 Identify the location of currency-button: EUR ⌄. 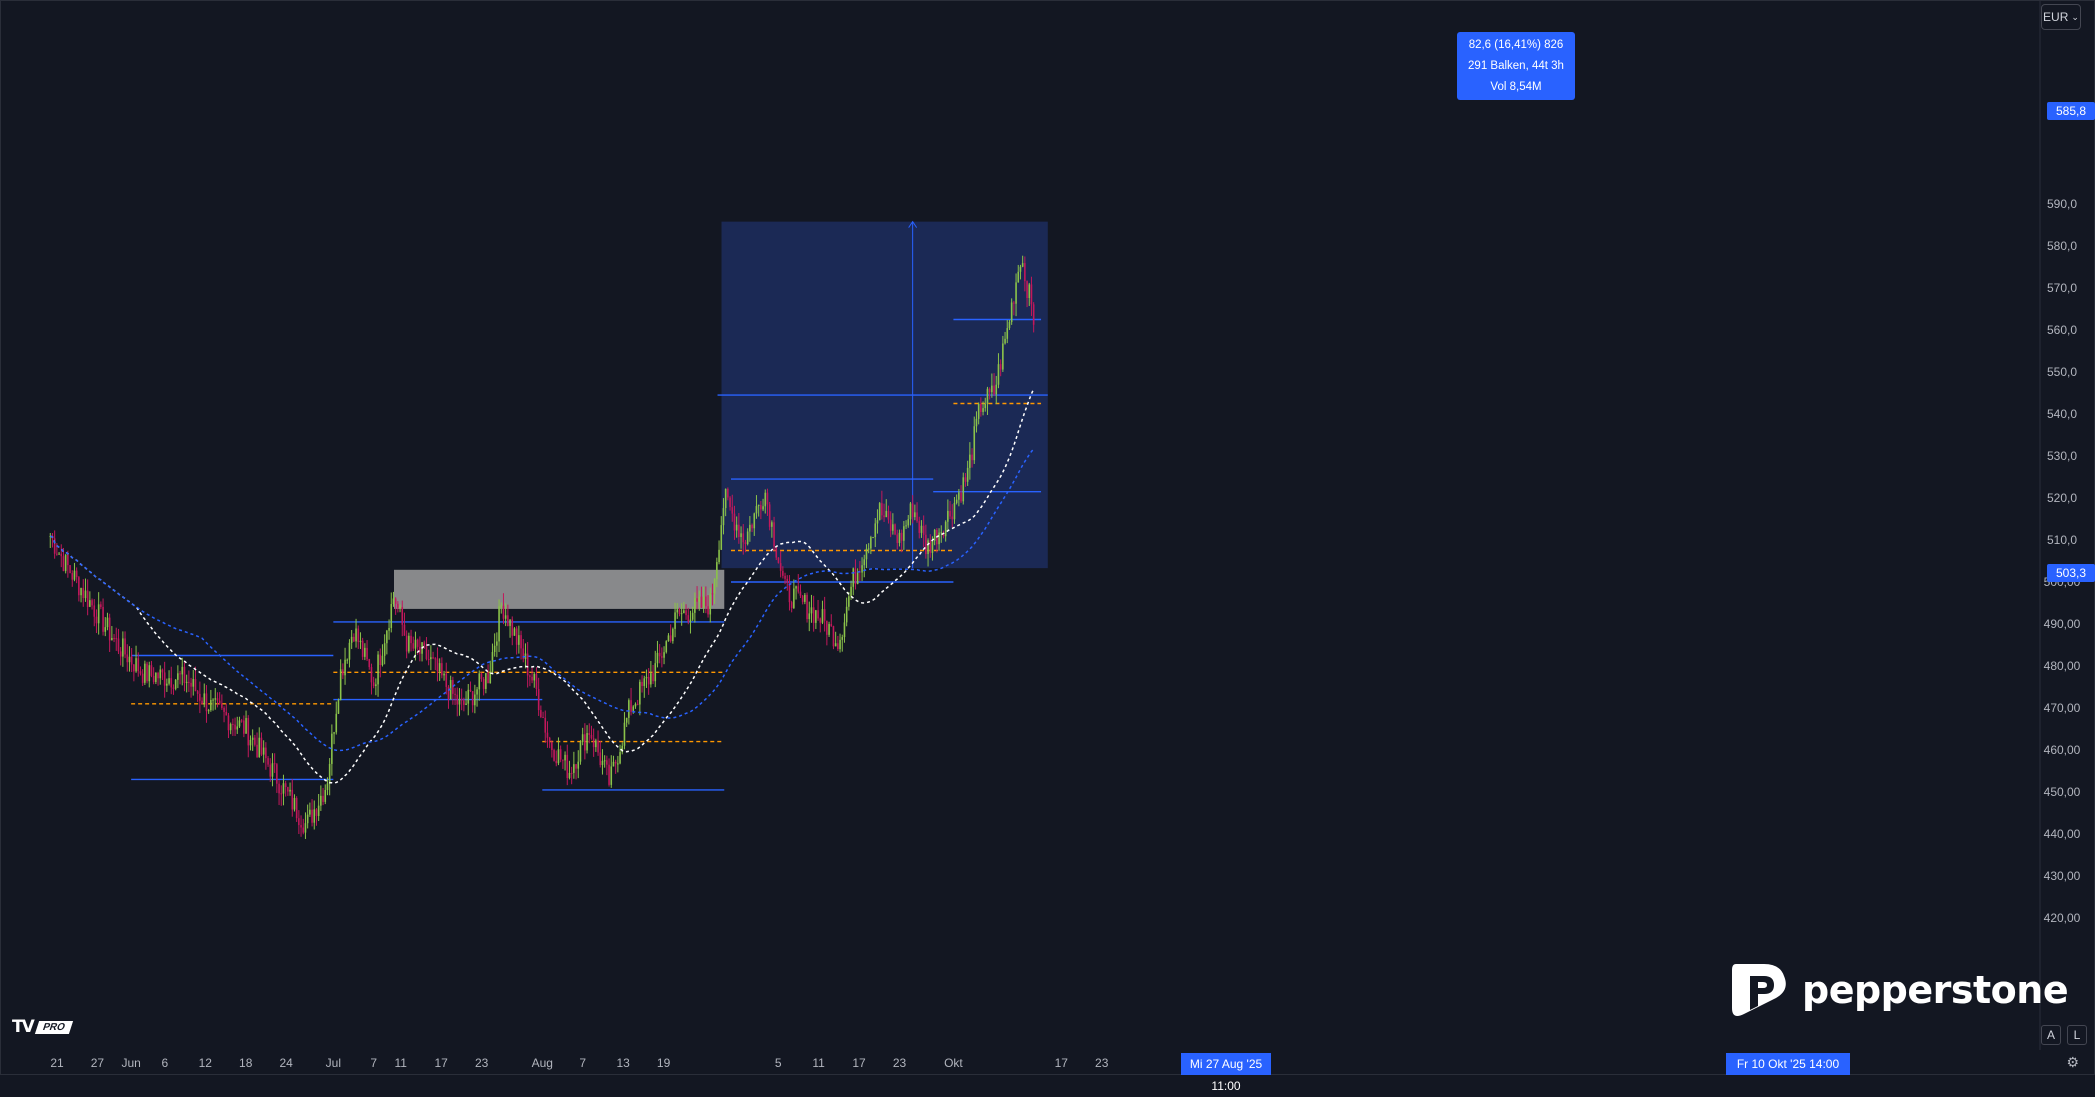
(2061, 17).